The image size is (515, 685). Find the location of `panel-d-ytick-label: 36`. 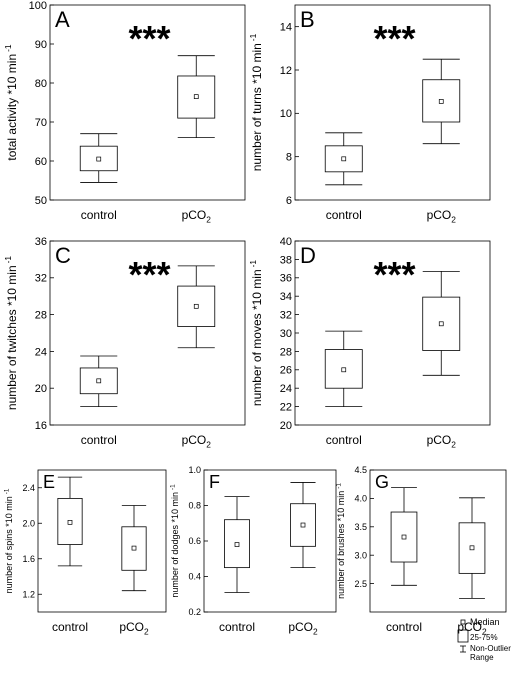

panel-d-ytick-label: 36 is located at coordinates (286, 279).